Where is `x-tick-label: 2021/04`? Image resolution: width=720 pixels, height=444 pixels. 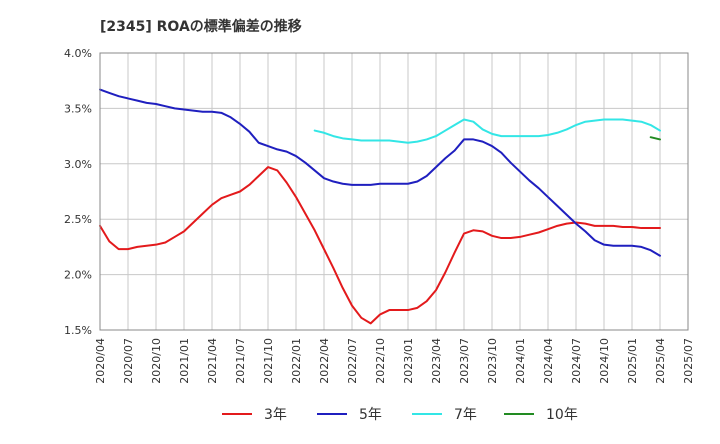
x-tick-label: 2021/04 is located at coordinates (212, 361).